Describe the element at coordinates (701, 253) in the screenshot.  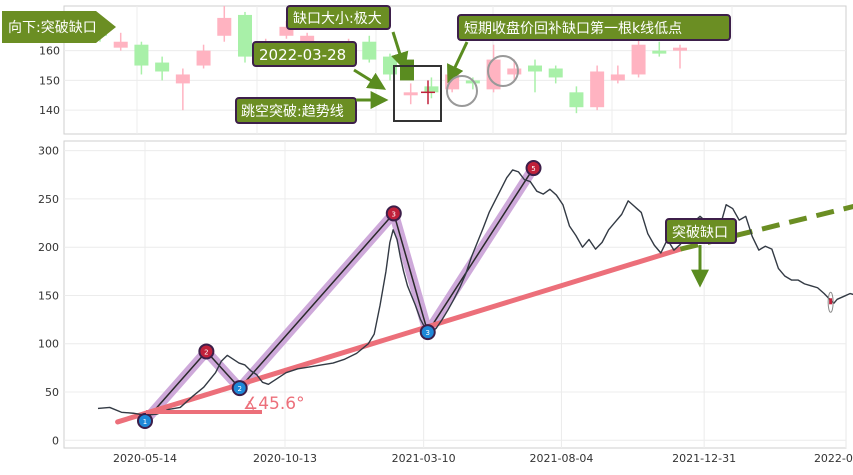
I see `breakout-callout: 突破缺口` at that location.